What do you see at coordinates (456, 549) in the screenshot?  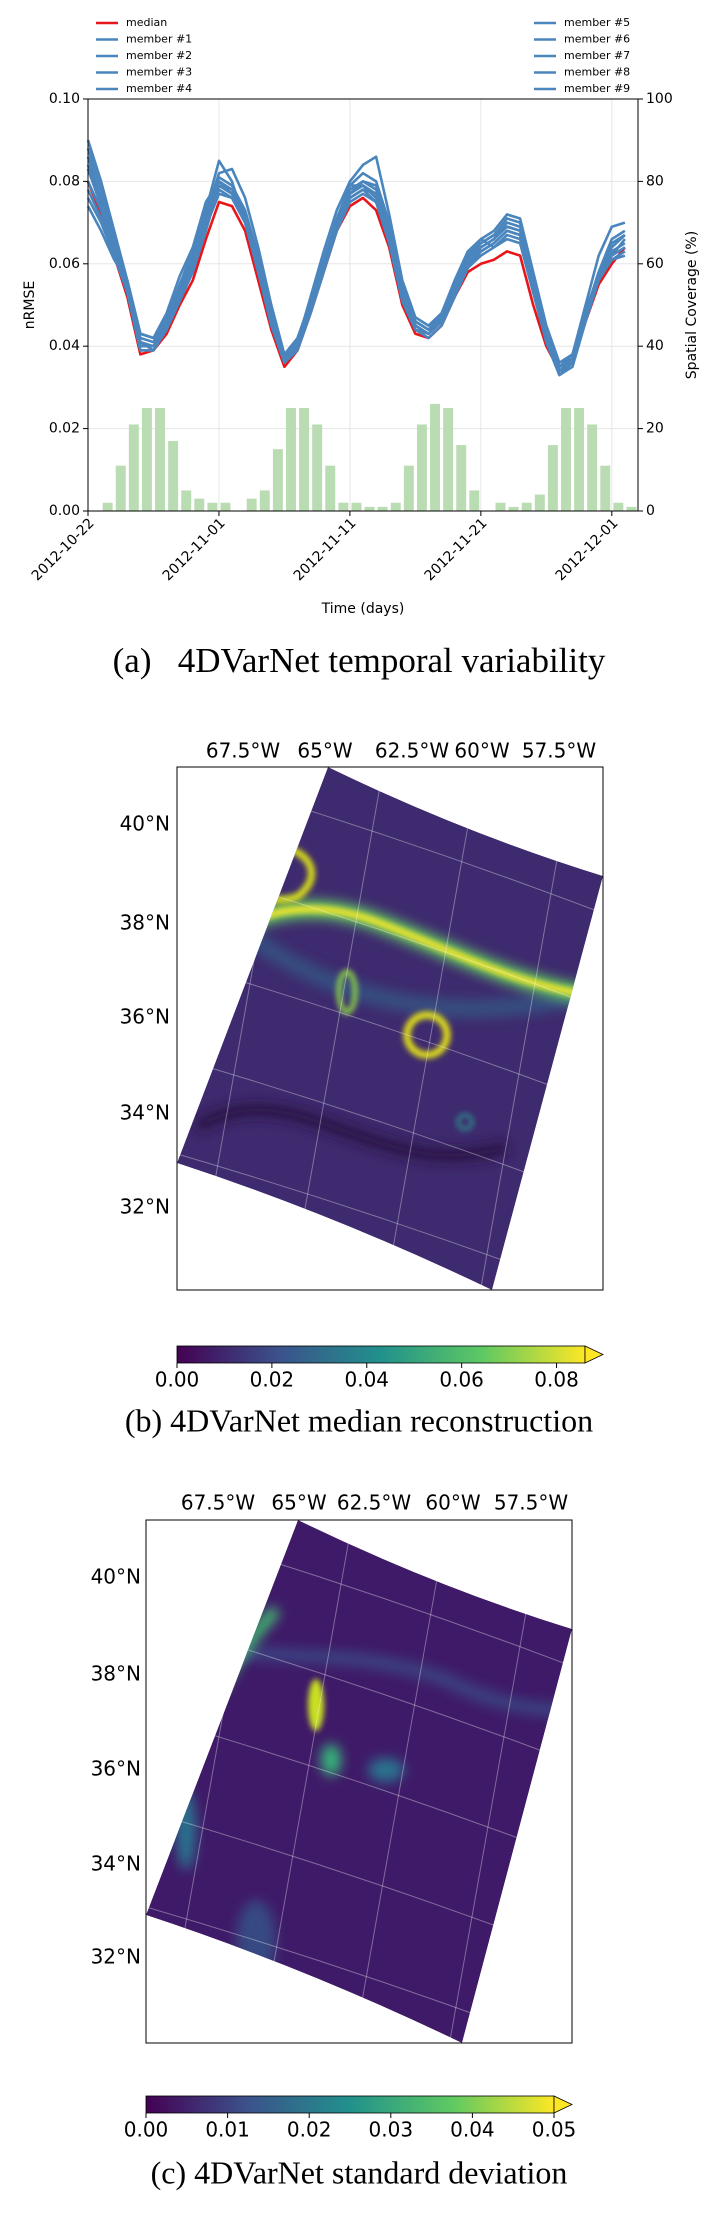 I see `x-tick-label: 2012-11-21` at bounding box center [456, 549].